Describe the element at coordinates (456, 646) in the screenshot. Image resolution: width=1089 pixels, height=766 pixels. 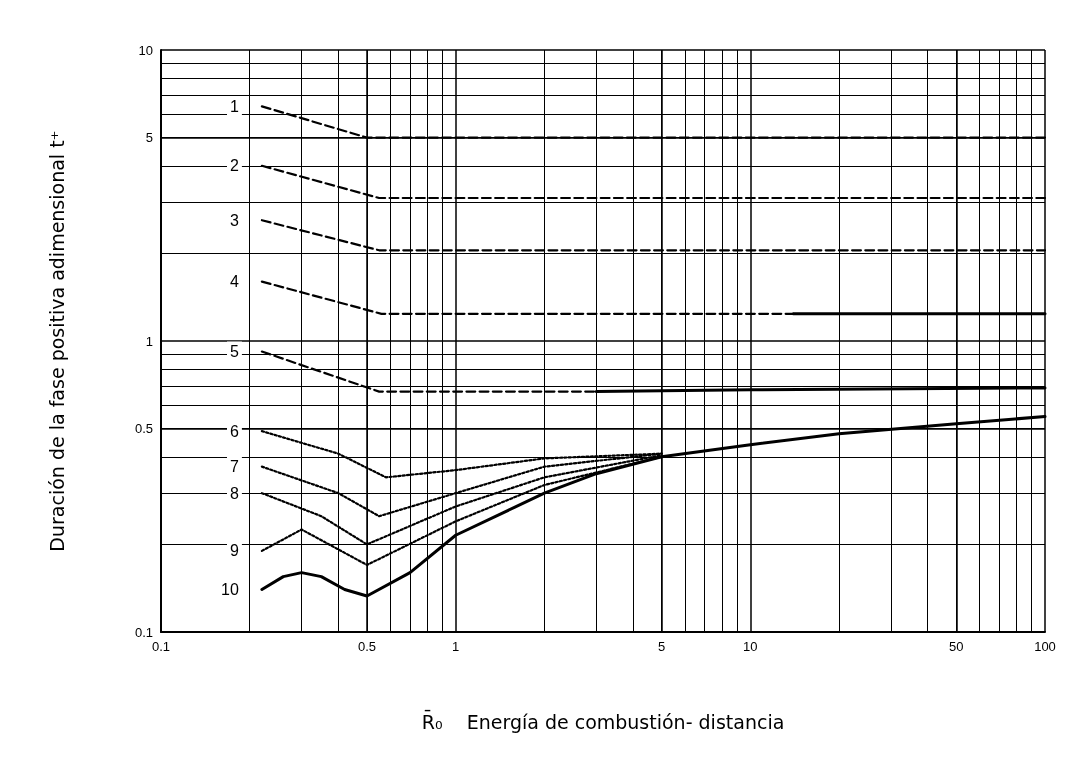
I see `x-tick-label: 1` at that location.